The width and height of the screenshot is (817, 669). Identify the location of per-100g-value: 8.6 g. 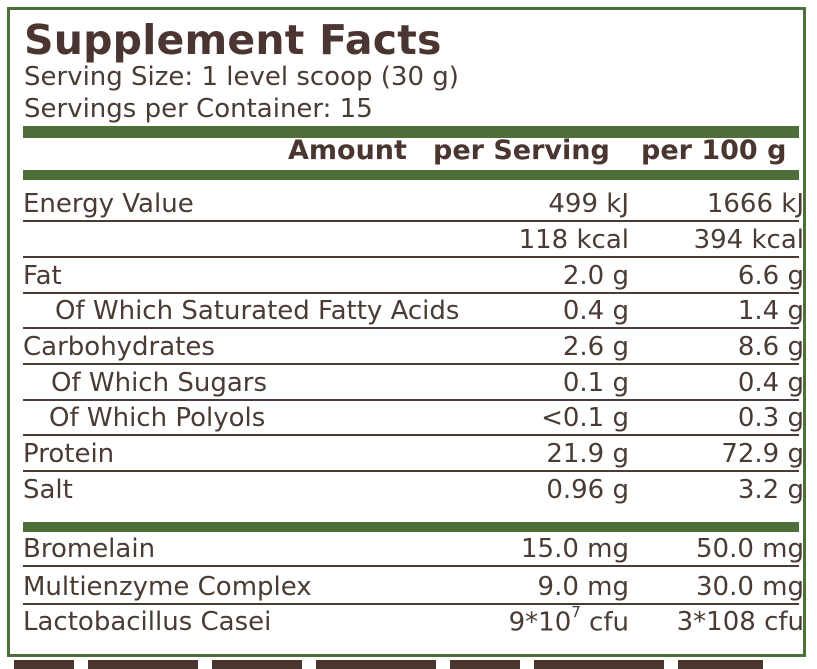
(770, 347).